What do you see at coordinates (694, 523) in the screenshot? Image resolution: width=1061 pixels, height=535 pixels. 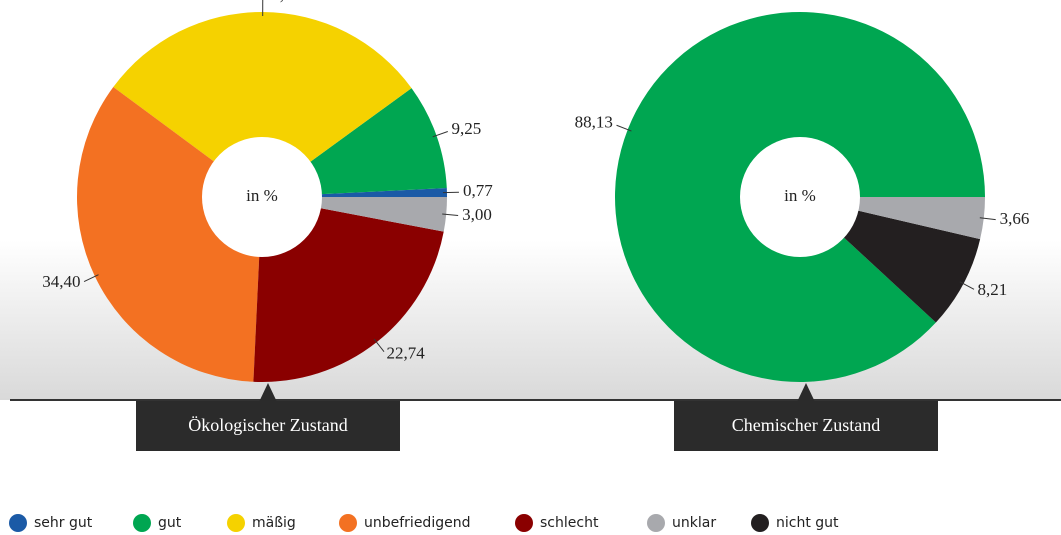 I see `legend-label: unklar` at bounding box center [694, 523].